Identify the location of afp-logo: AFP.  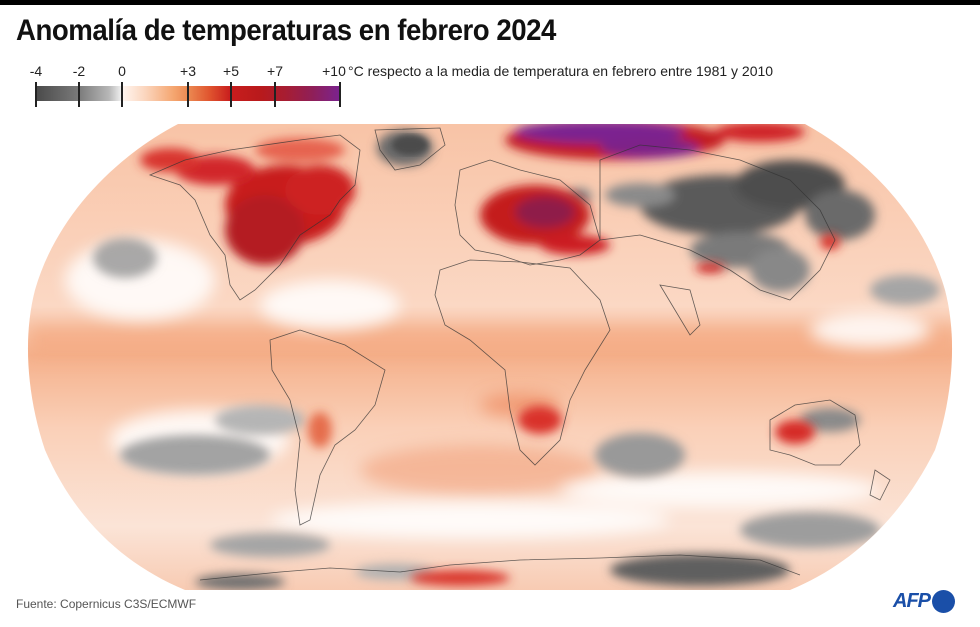
(924, 601).